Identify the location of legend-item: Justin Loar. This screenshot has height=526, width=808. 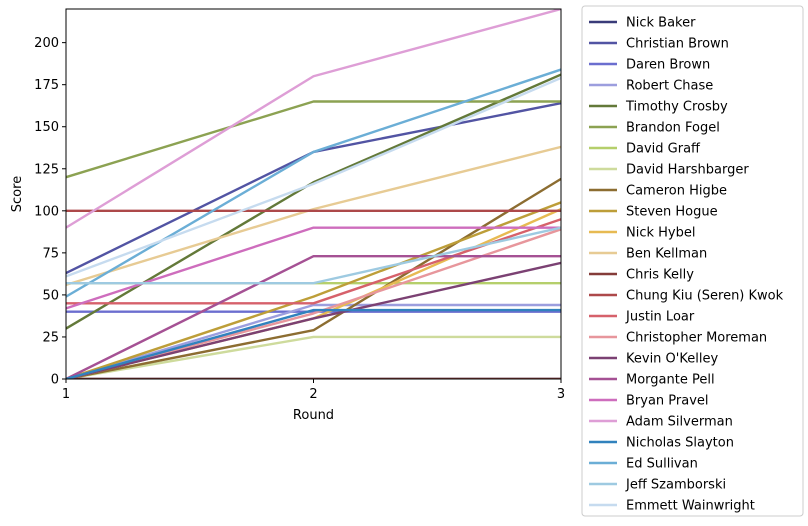
(642, 317).